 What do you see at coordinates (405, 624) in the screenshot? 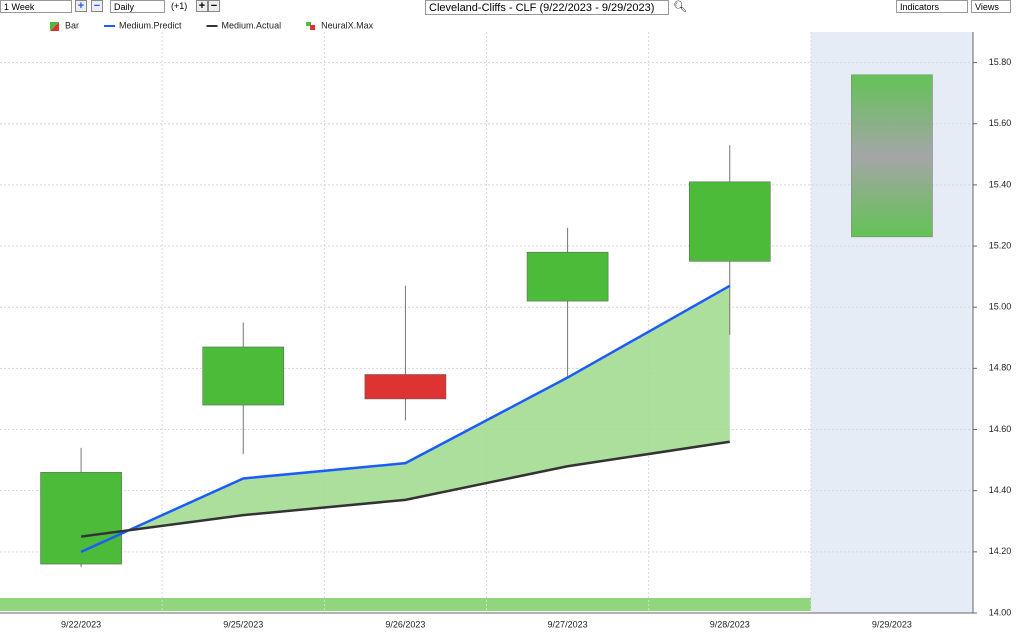
I see `x-tick-label: 9/26/2023` at bounding box center [405, 624].